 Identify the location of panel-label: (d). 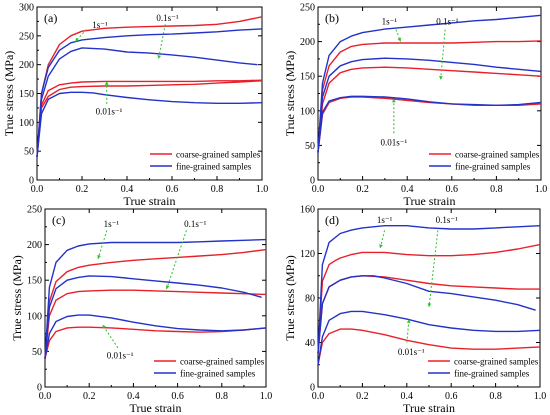
(332, 220).